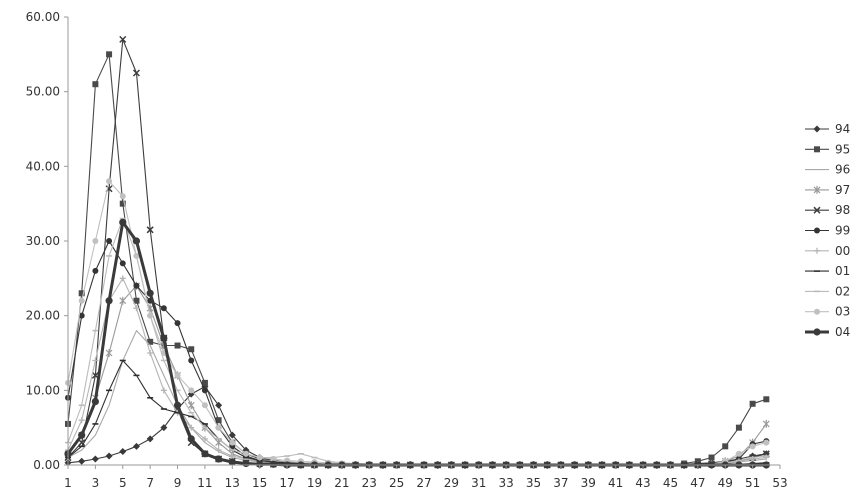 Image resolution: width=863 pixels, height=501 pixels. Describe the element at coordinates (46, 465) in the screenshot. I see `y-tick-label: 0.00` at that location.